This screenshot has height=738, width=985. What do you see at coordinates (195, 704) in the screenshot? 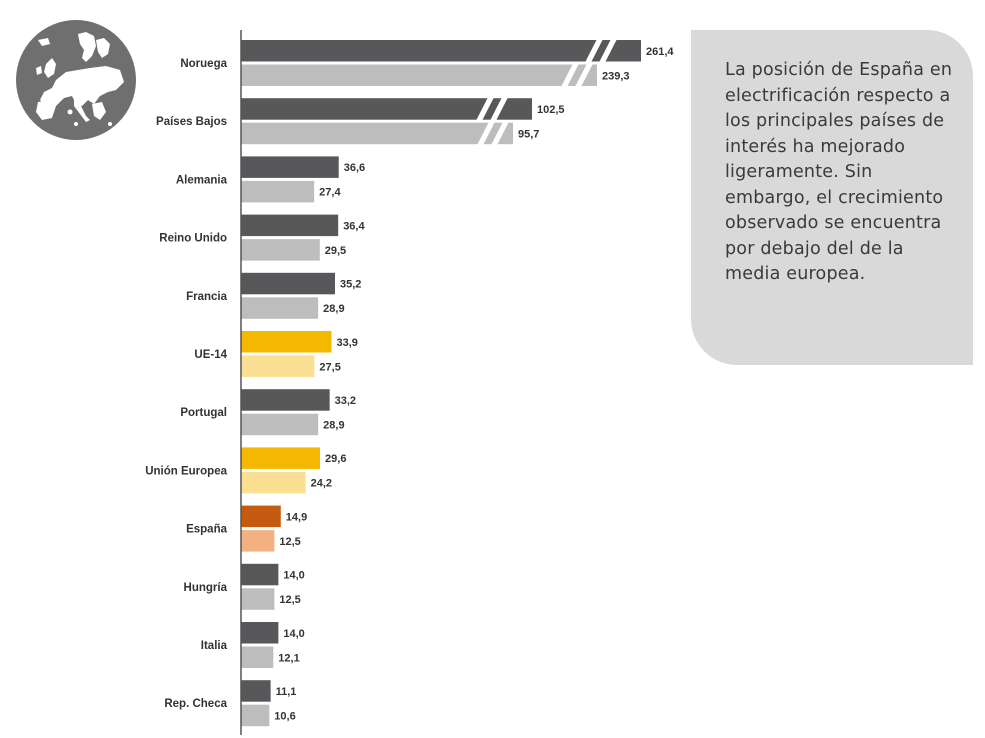
I see `category-label-rep-checa: Rep. Checa` at bounding box center [195, 704].